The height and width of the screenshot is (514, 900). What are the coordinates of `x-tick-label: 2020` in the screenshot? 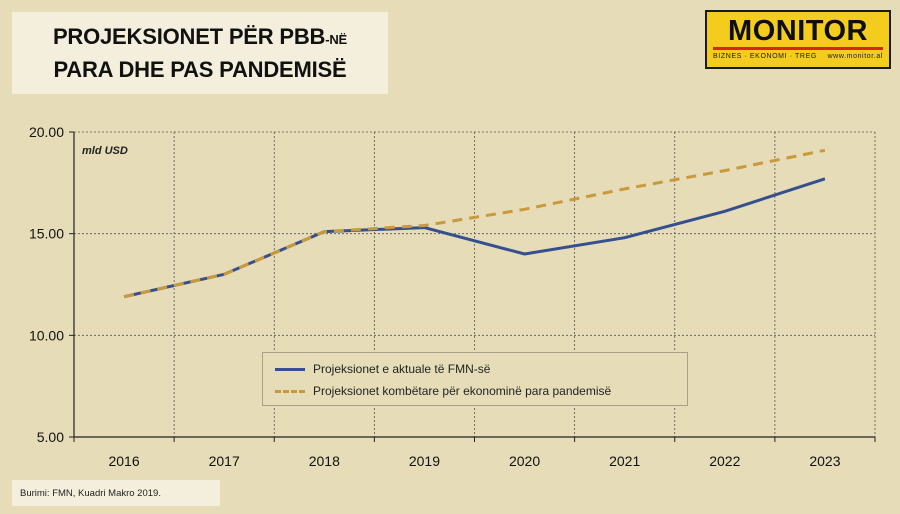 It's located at (524, 461).